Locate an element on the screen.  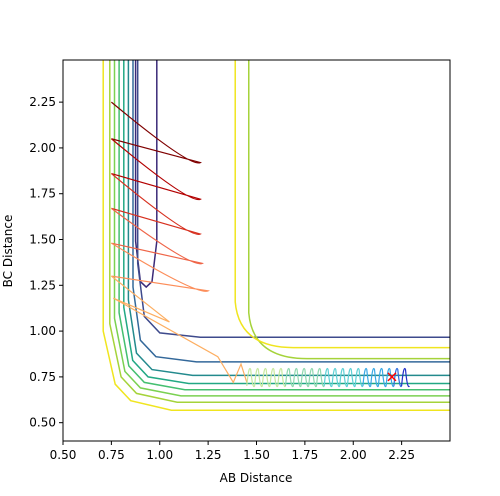
x-tick-label: 1.50 is located at coordinates (256, 455).